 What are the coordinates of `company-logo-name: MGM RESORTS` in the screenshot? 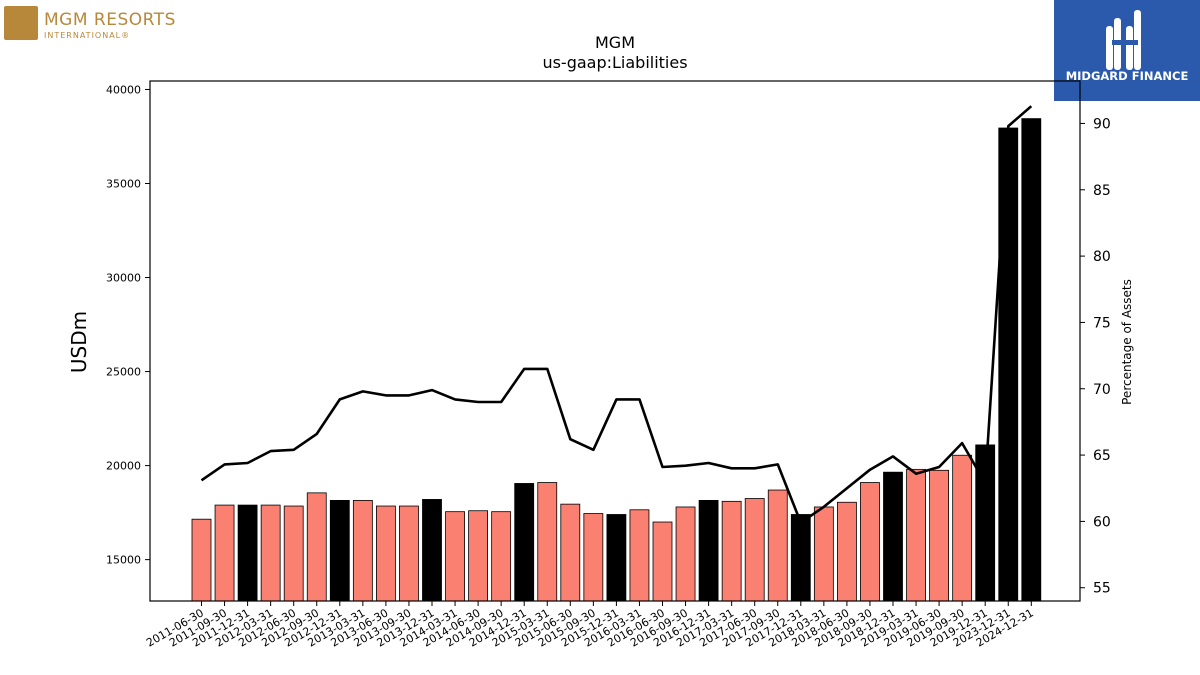 It's located at (110, 20).